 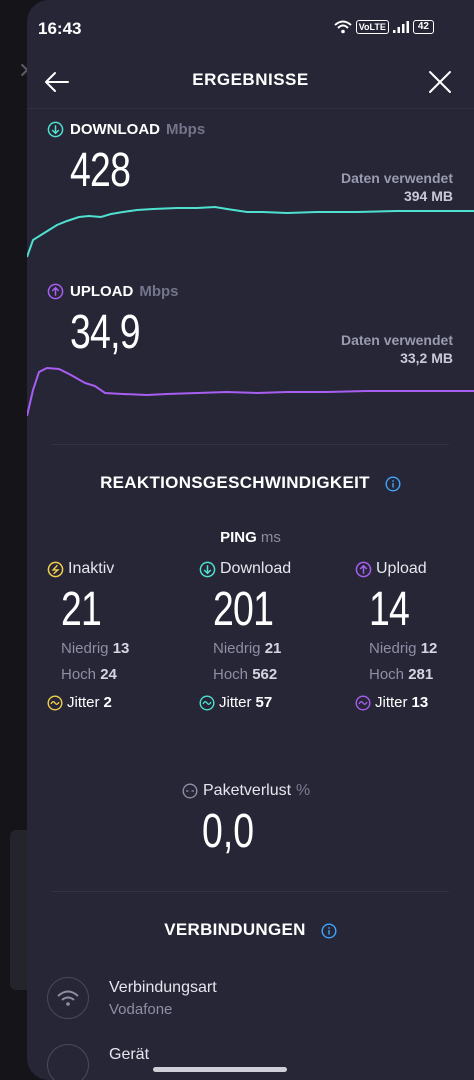 What do you see at coordinates (238, 537) in the screenshot?
I see `ping-label: PING` at bounding box center [238, 537].